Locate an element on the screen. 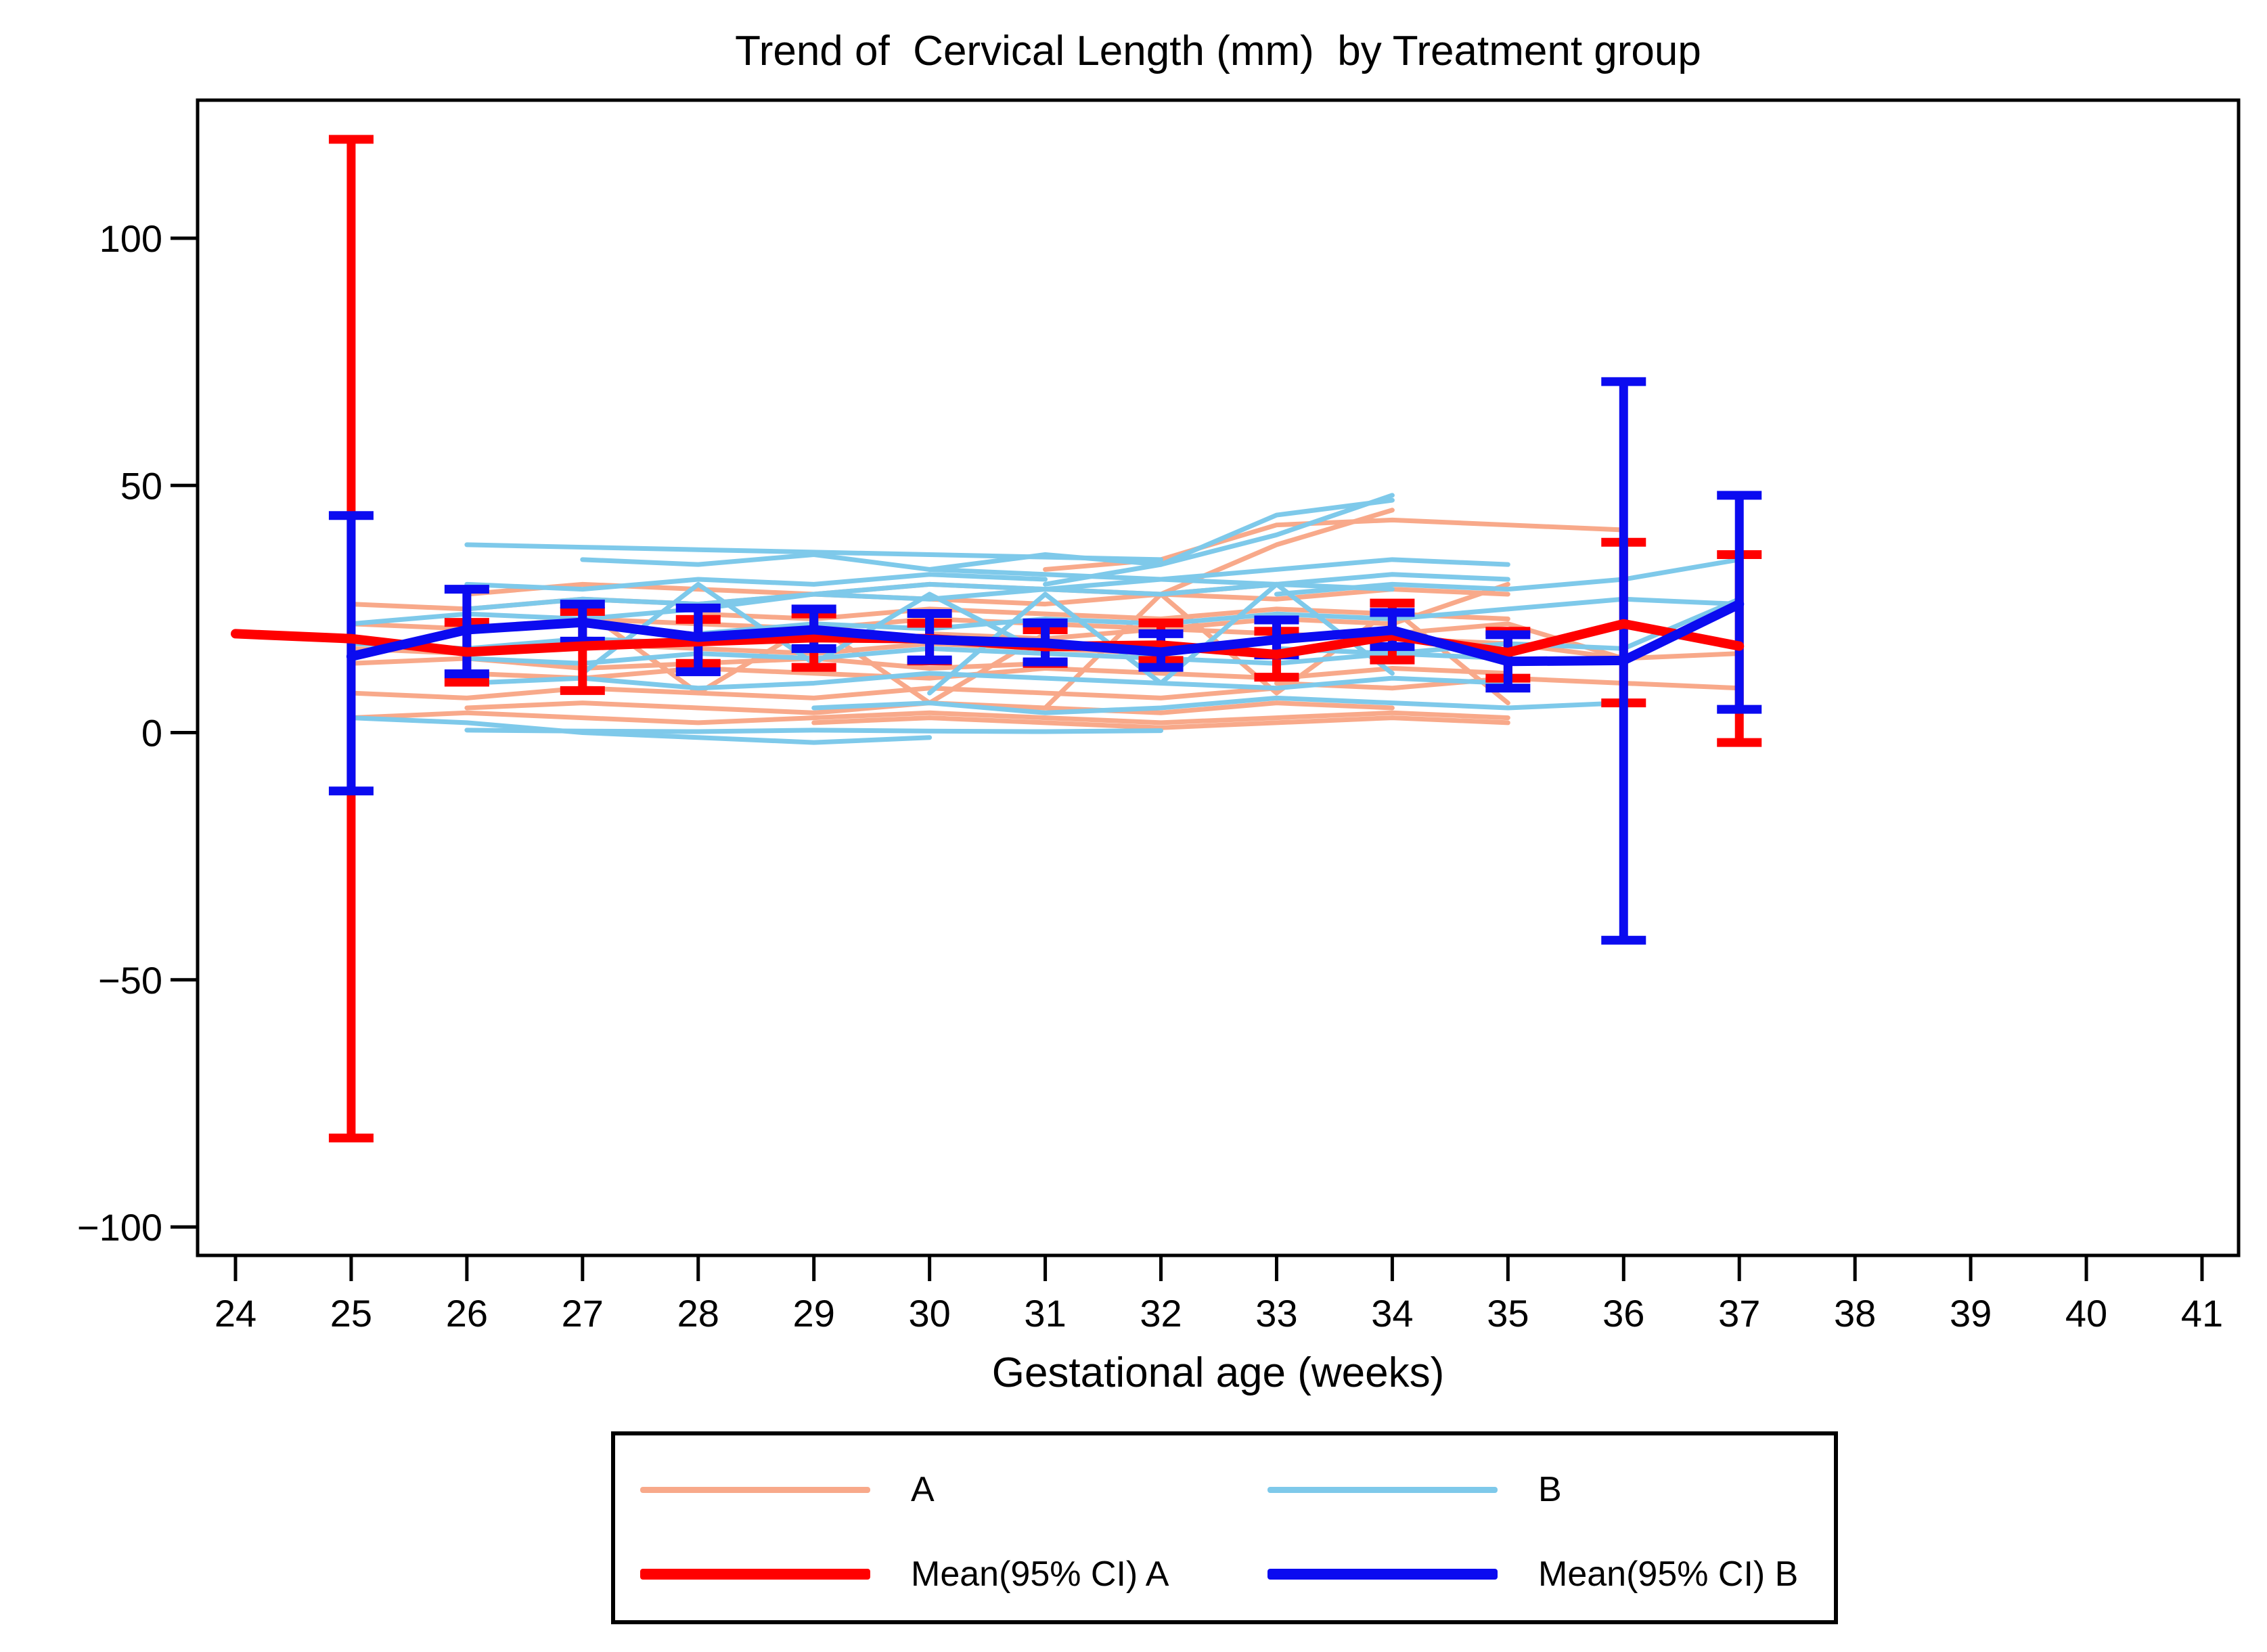 The height and width of the screenshot is (1652, 2267). x-tick-label: 28 is located at coordinates (698, 1313).